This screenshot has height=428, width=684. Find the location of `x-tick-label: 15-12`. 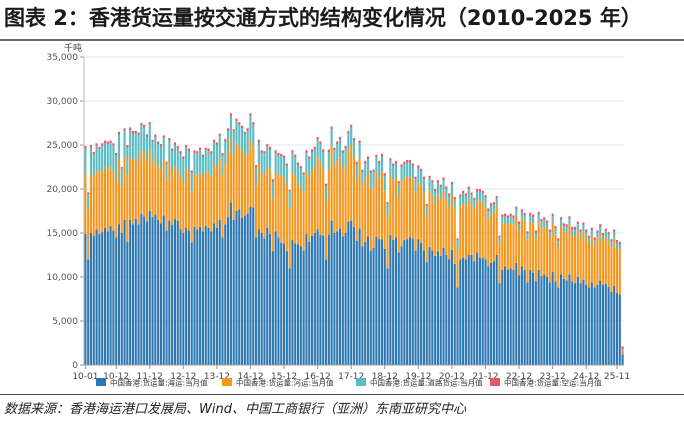

x-tick-label: 15-12 is located at coordinates (284, 377).